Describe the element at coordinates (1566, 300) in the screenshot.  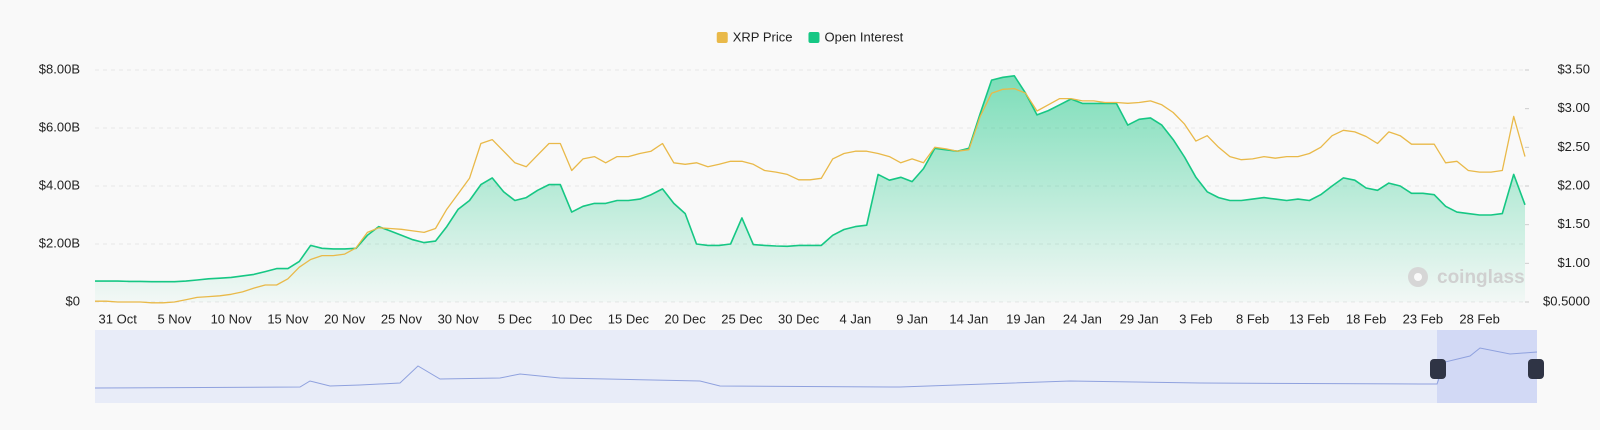
I see `y2-tick-label: $0.5000` at that location.